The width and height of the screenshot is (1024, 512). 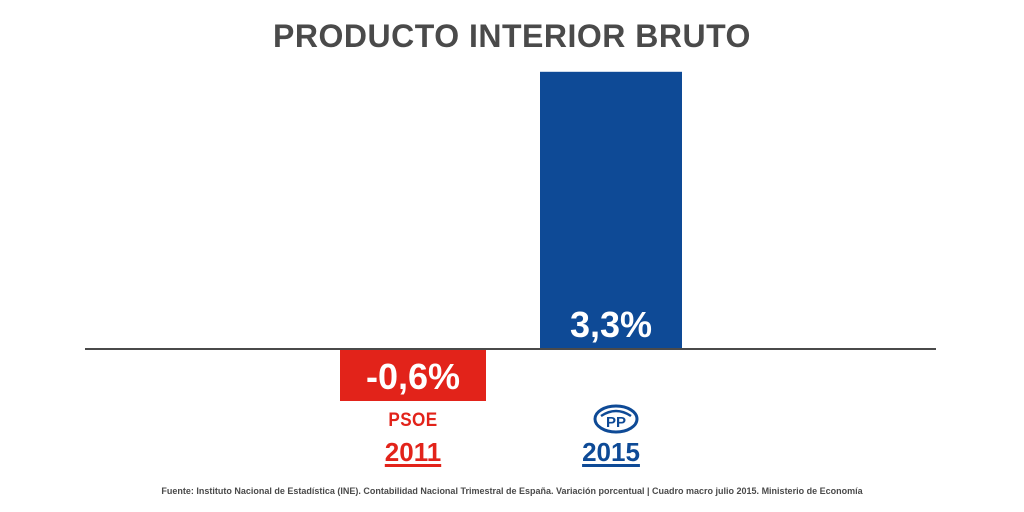 What do you see at coordinates (611, 210) in the screenshot?
I see `bar-2015-pp` at bounding box center [611, 210].